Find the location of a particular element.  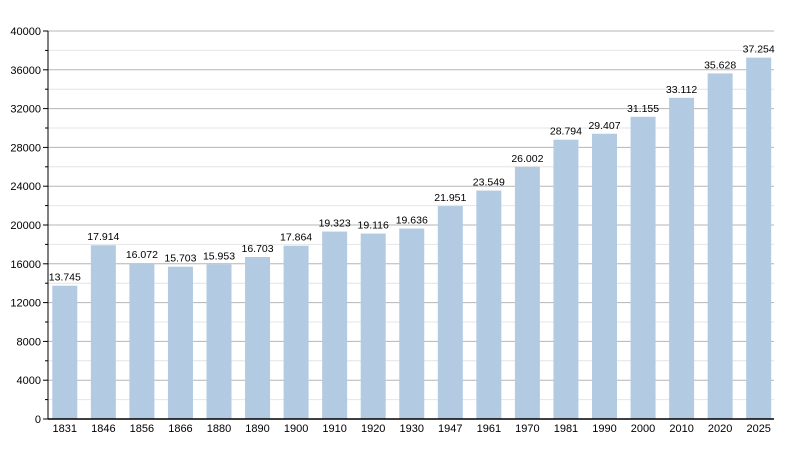

y-tick-label: 24000 is located at coordinates (25, 187).